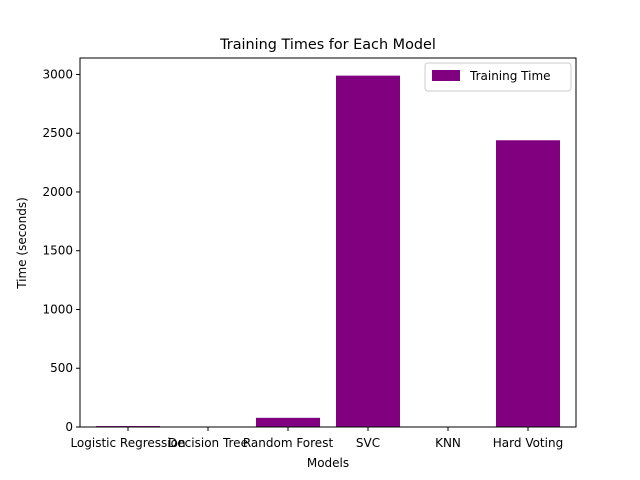 This screenshot has height=480, width=640. Describe the element at coordinates (327, 45) in the screenshot. I see `chart-title: Training Times for Each Model` at that location.